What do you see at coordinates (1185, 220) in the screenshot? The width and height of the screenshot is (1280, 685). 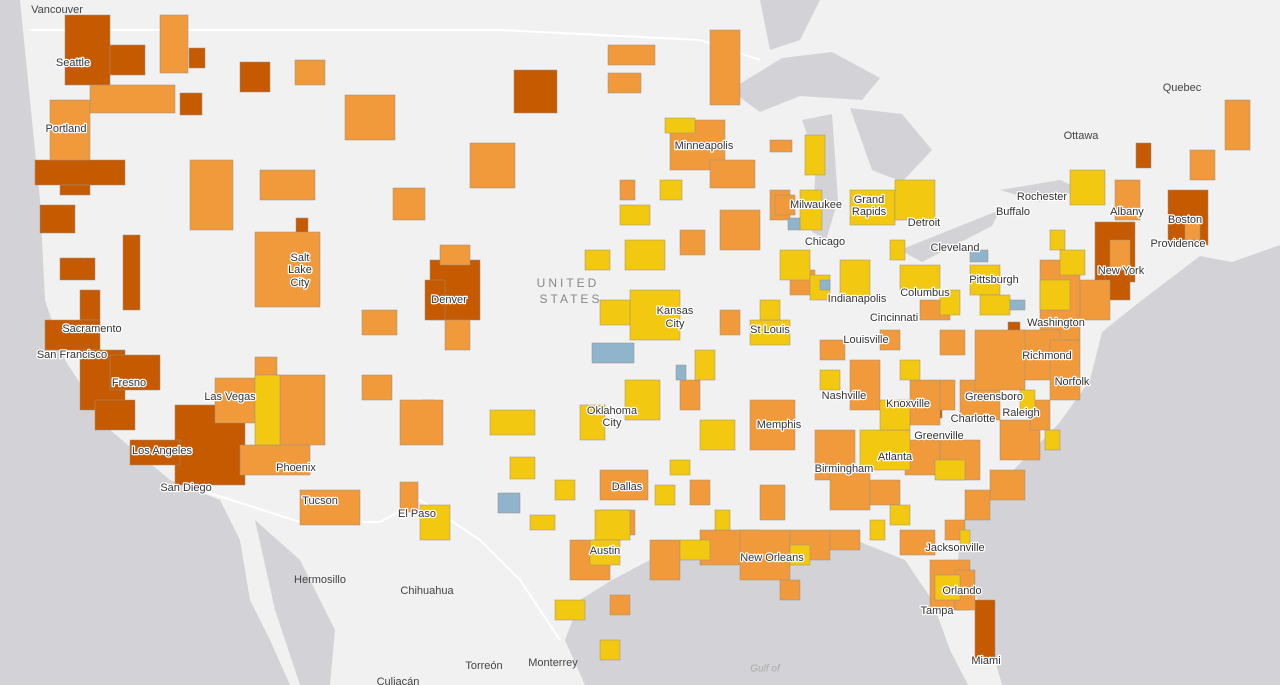 I see `place-label: Boston` at bounding box center [1185, 220].